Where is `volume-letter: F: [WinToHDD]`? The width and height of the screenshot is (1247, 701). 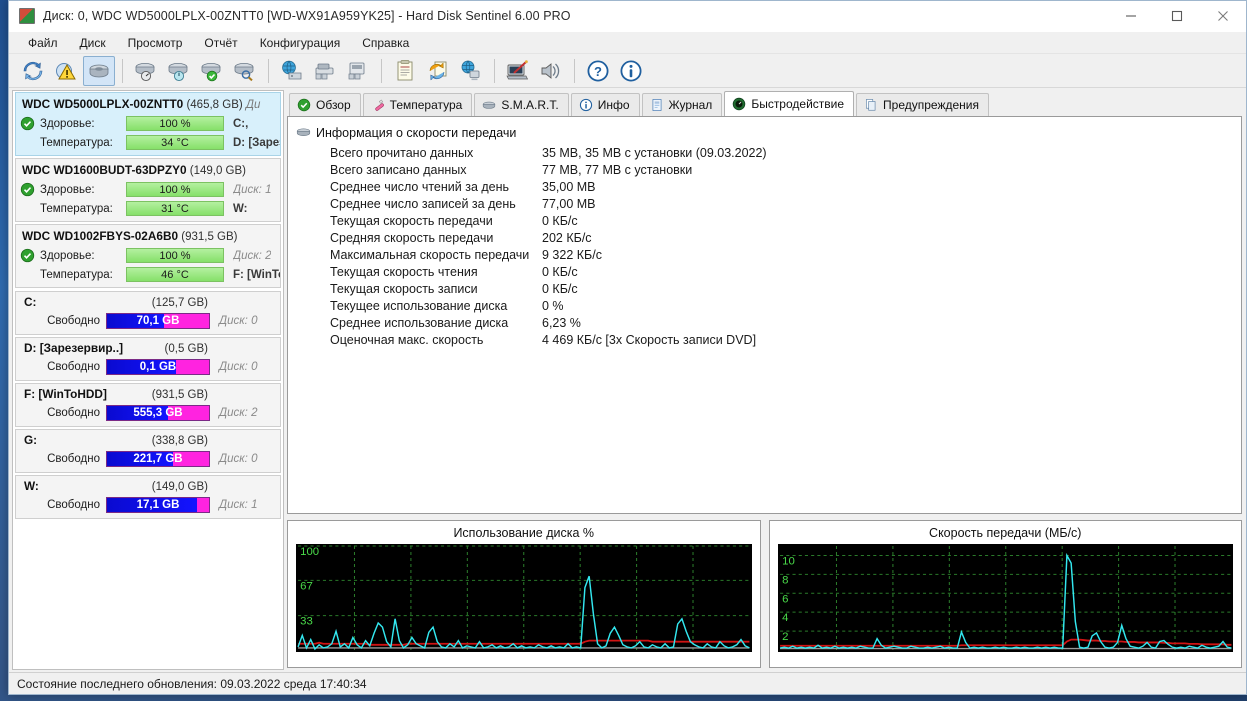
volume-letter: F: [WinToHDD] is located at coordinates (65, 394).